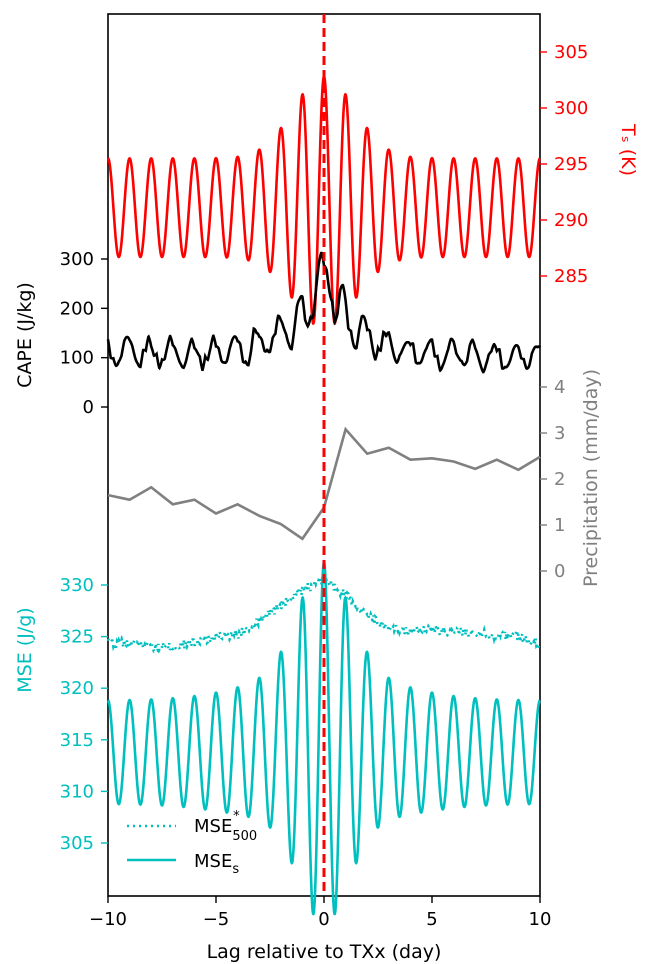 This screenshot has height=964, width=650. What do you see at coordinates (324, 312) in the screenshot?
I see `cape-line` at bounding box center [324, 312].